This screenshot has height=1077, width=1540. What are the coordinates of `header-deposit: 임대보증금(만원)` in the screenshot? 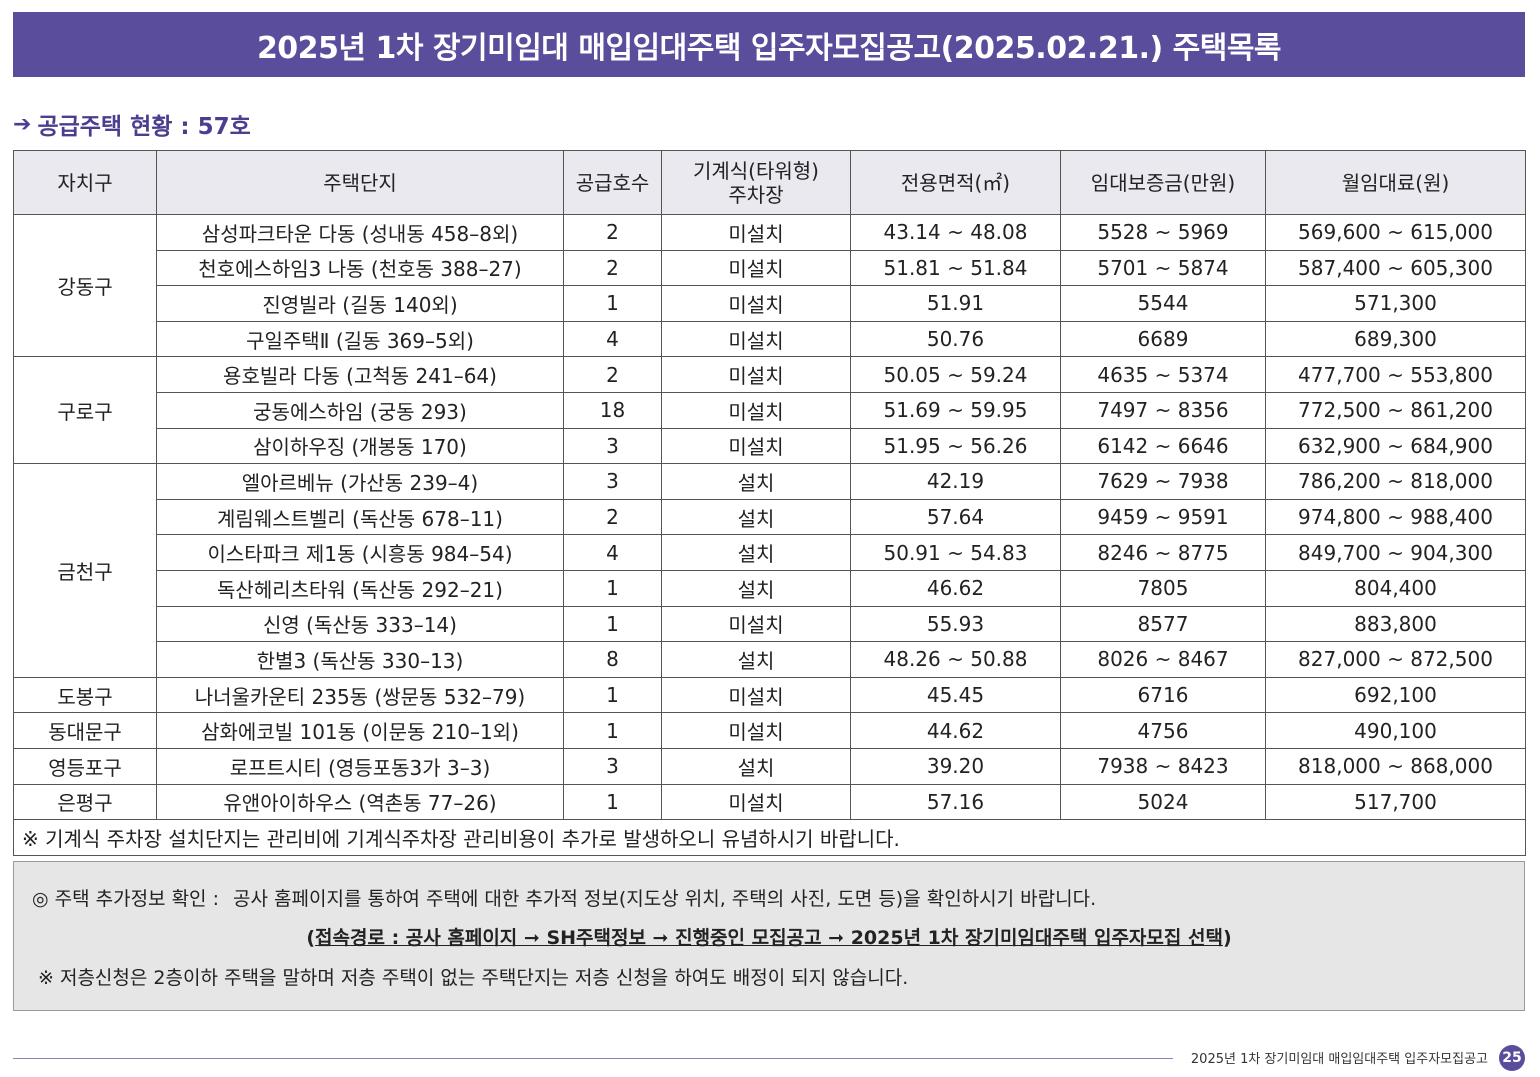 It's located at (1163, 182).